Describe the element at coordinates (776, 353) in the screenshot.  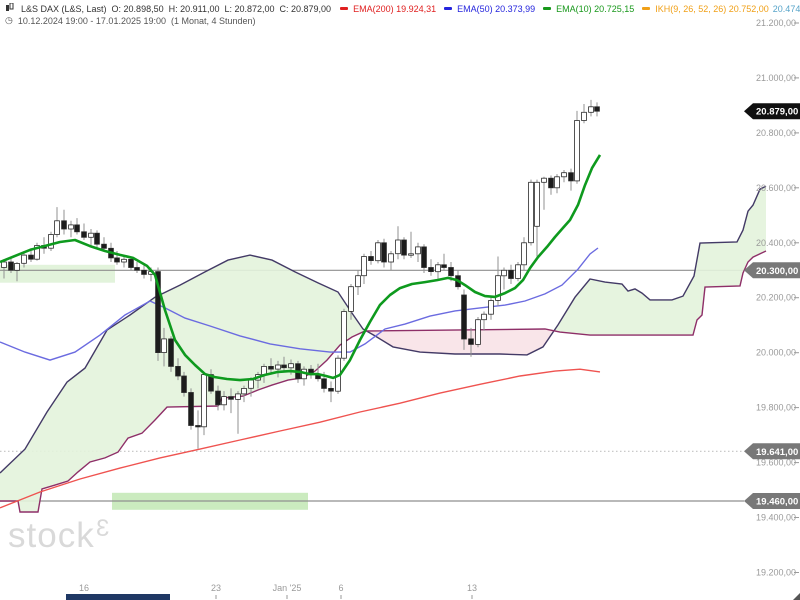
I see `y-axis-label: 20.000,00` at that location.